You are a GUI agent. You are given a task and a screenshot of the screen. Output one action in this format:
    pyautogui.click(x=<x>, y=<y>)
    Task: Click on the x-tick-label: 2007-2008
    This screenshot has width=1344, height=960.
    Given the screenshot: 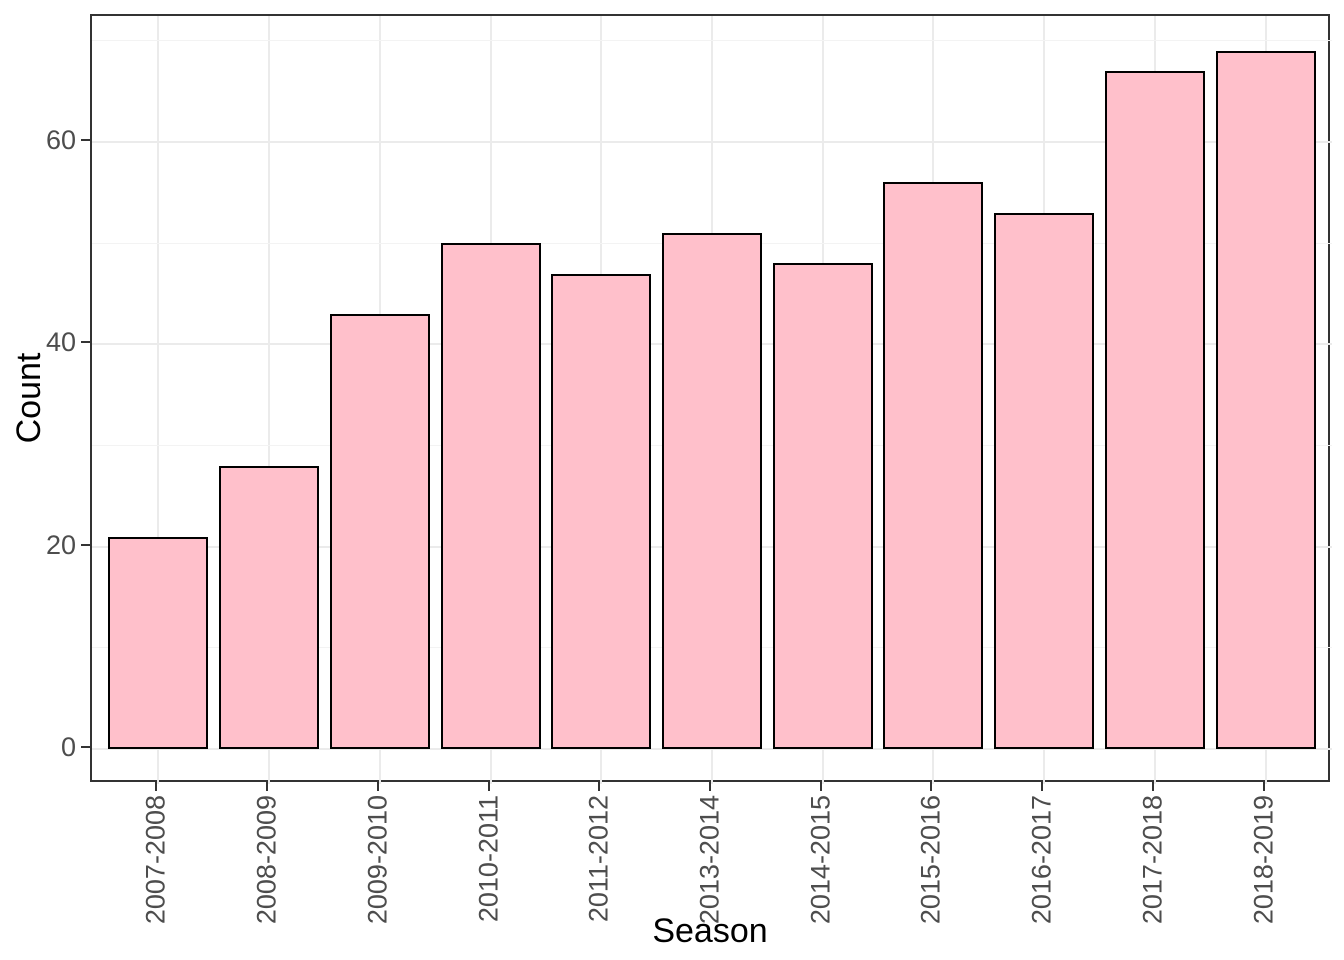 What is the action you would take?
    pyautogui.click(x=155, y=860)
    